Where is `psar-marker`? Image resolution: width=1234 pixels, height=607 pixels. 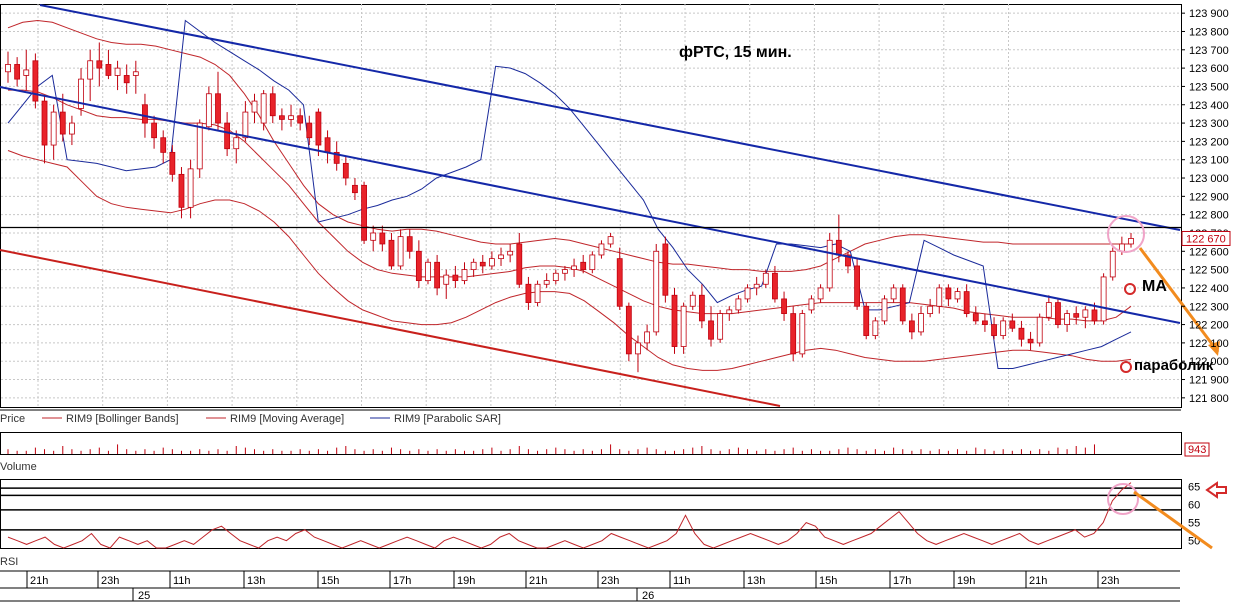 psar-marker is located at coordinates (1126, 367).